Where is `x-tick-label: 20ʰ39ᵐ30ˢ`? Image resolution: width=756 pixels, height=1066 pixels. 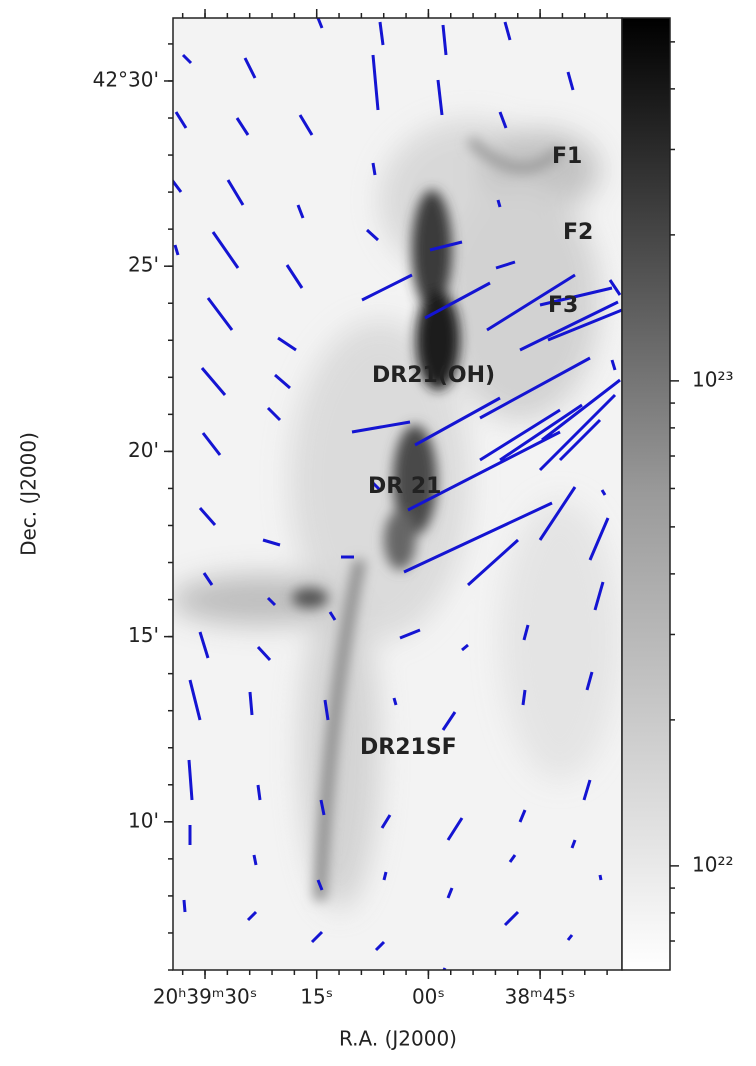
x-tick-label: 20ʰ39ᵐ30ˢ is located at coordinates (205, 997).